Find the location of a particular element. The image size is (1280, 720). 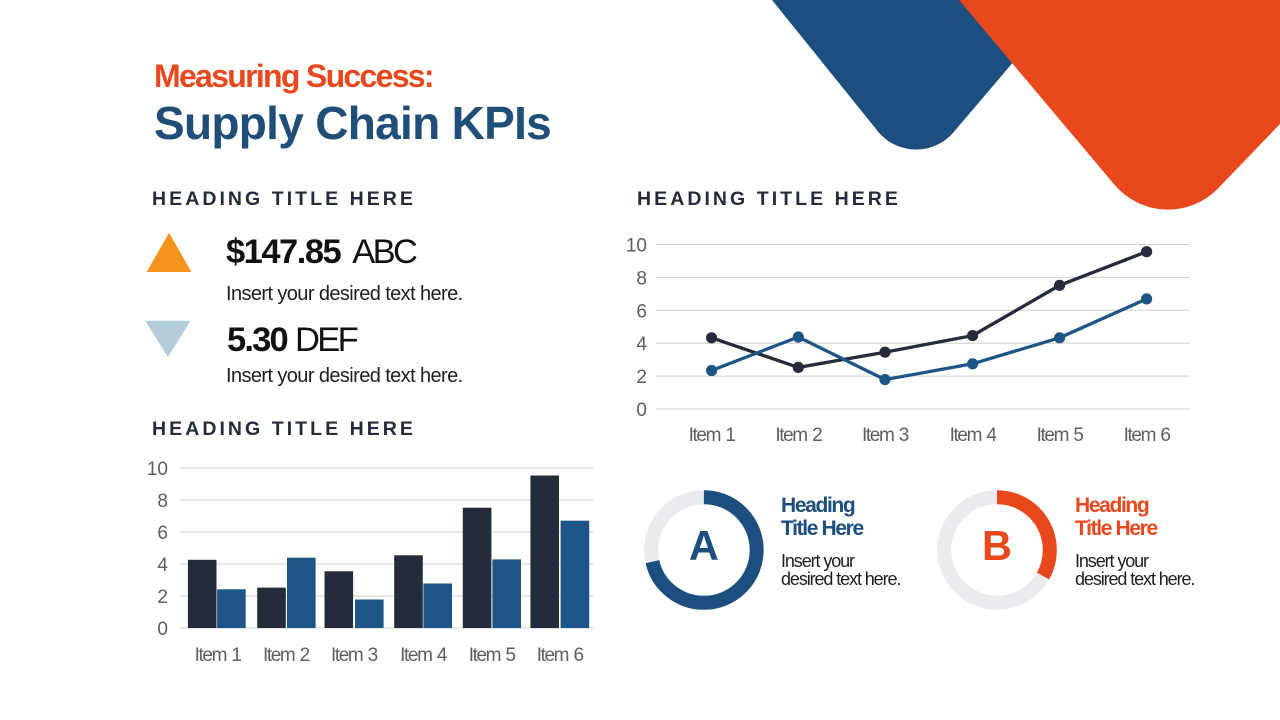

svg-text: A is located at coordinates (704, 545).